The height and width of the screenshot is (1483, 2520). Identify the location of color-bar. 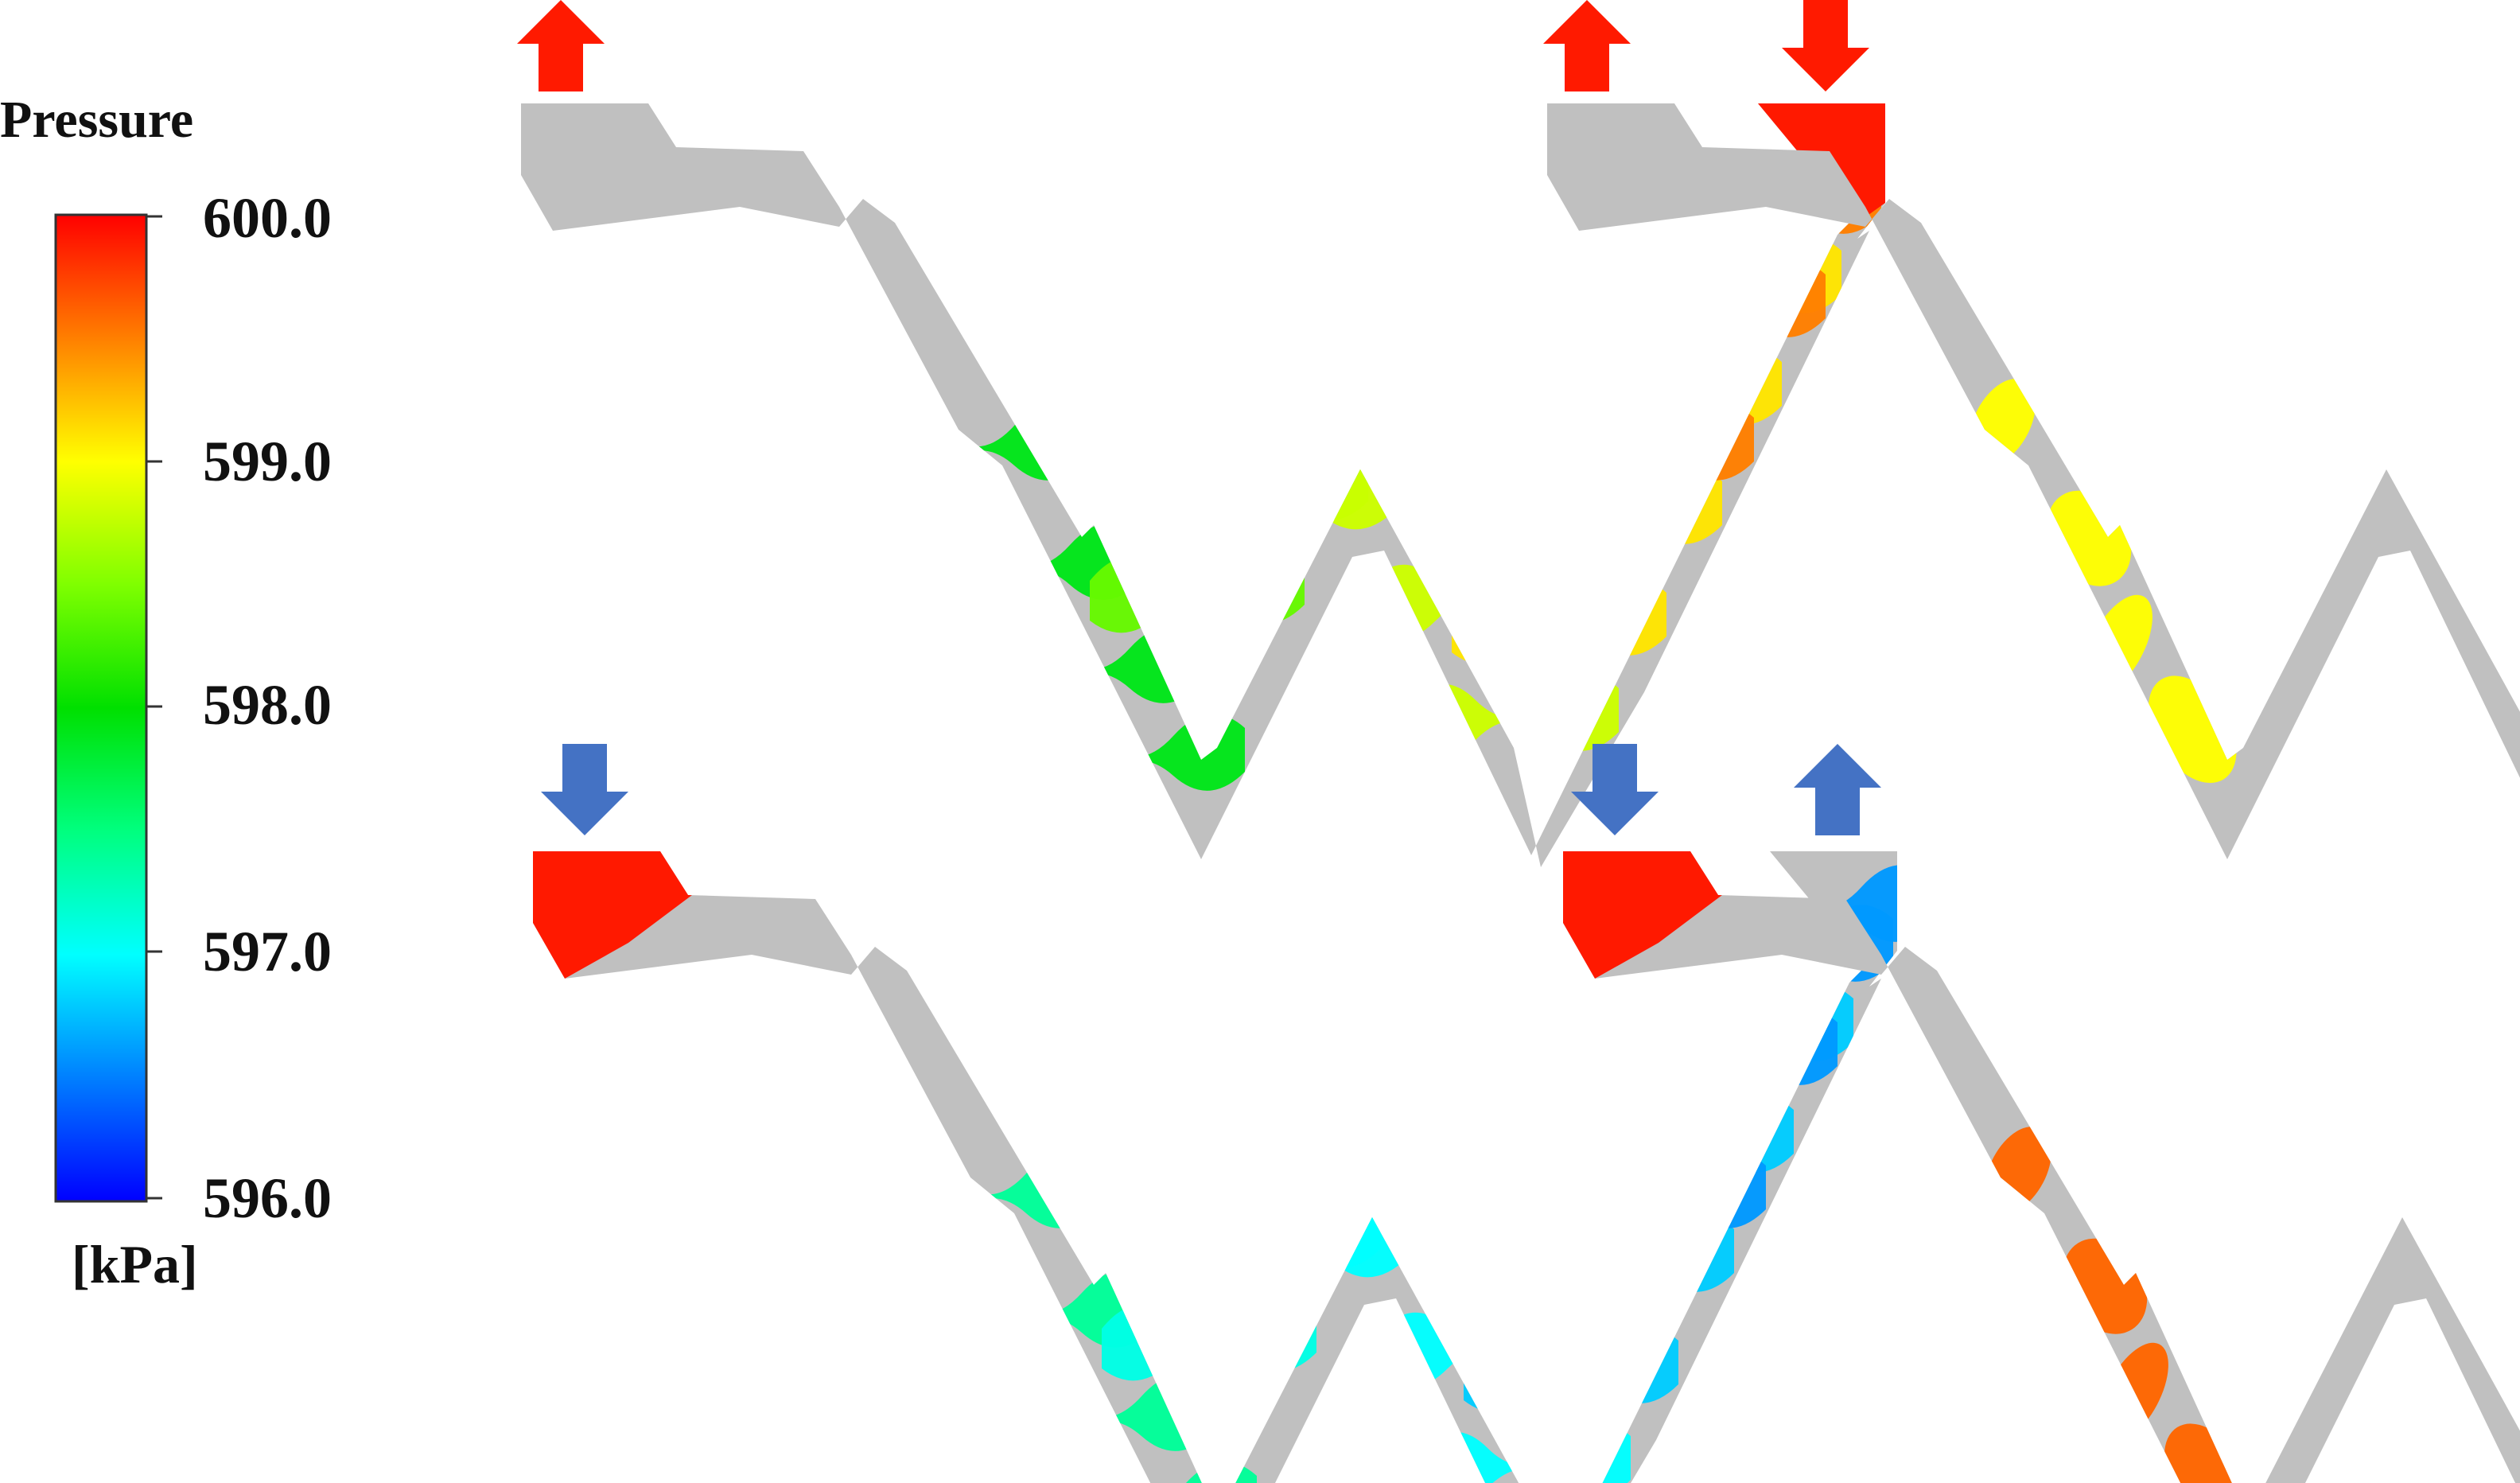
(101, 708).